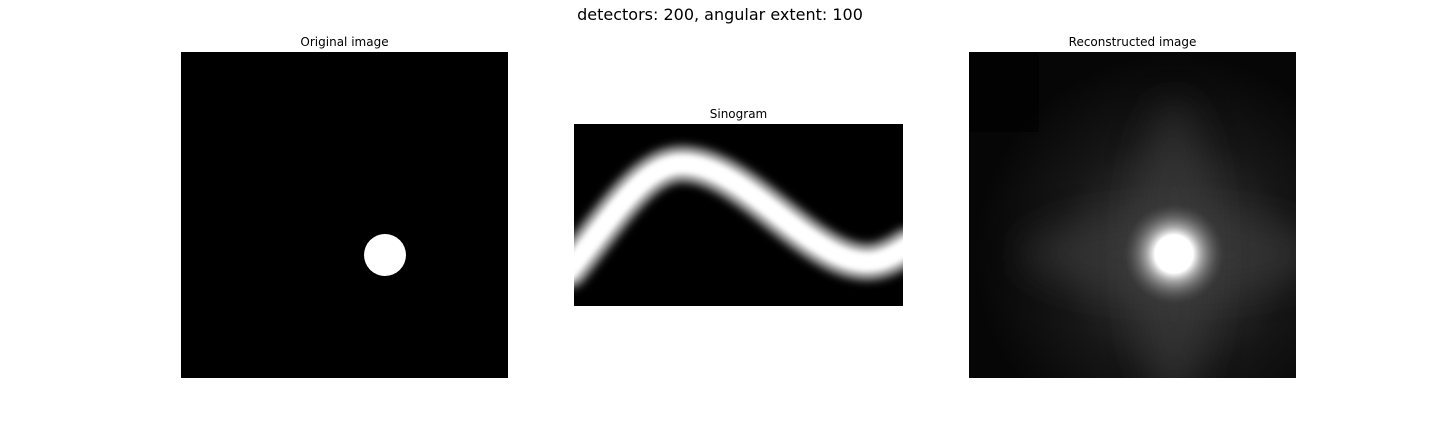 The image size is (1440, 432). I want to click on sinogram-image, so click(738, 215).